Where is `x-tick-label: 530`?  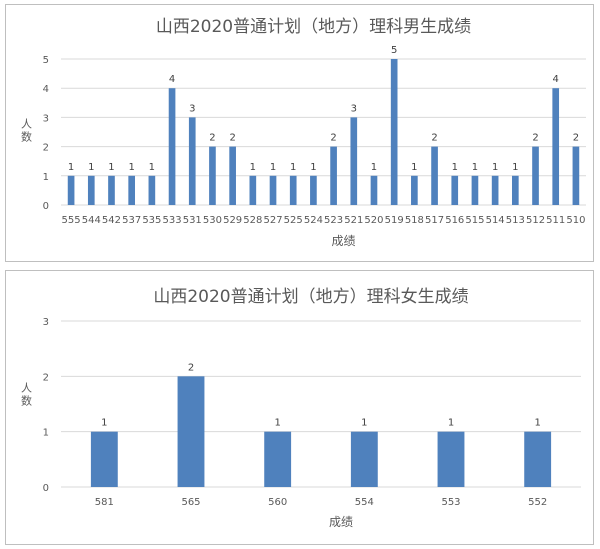 x-tick-label: 530 is located at coordinates (212, 220).